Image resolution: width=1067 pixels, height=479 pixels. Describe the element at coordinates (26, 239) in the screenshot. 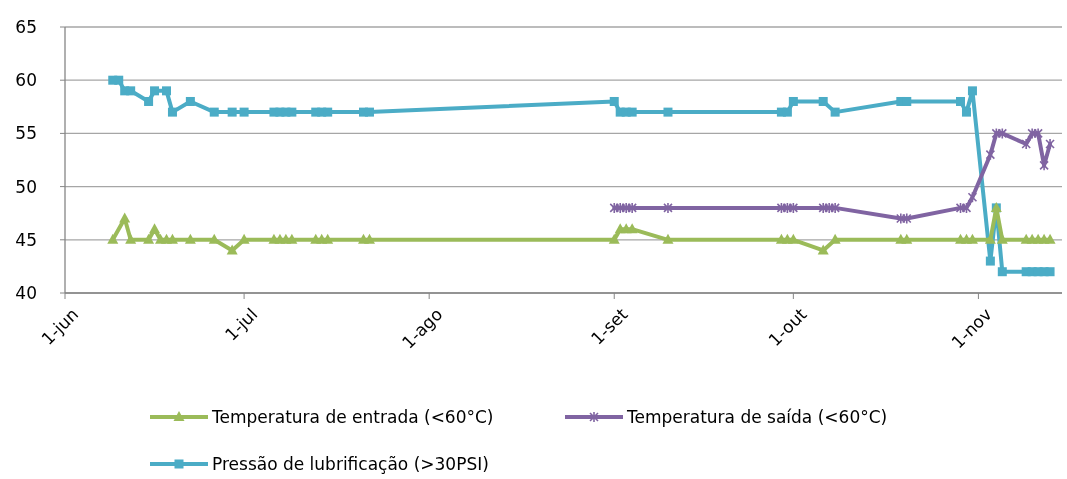

I see `y-tick-label: 45` at that location.